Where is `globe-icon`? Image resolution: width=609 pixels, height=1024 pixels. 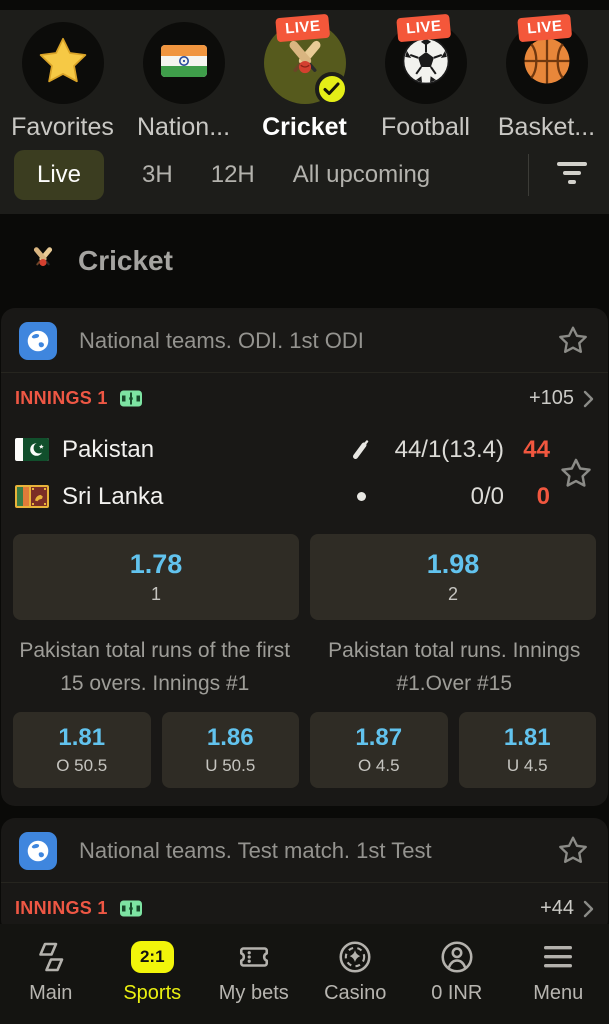 globe-icon is located at coordinates (38, 341).